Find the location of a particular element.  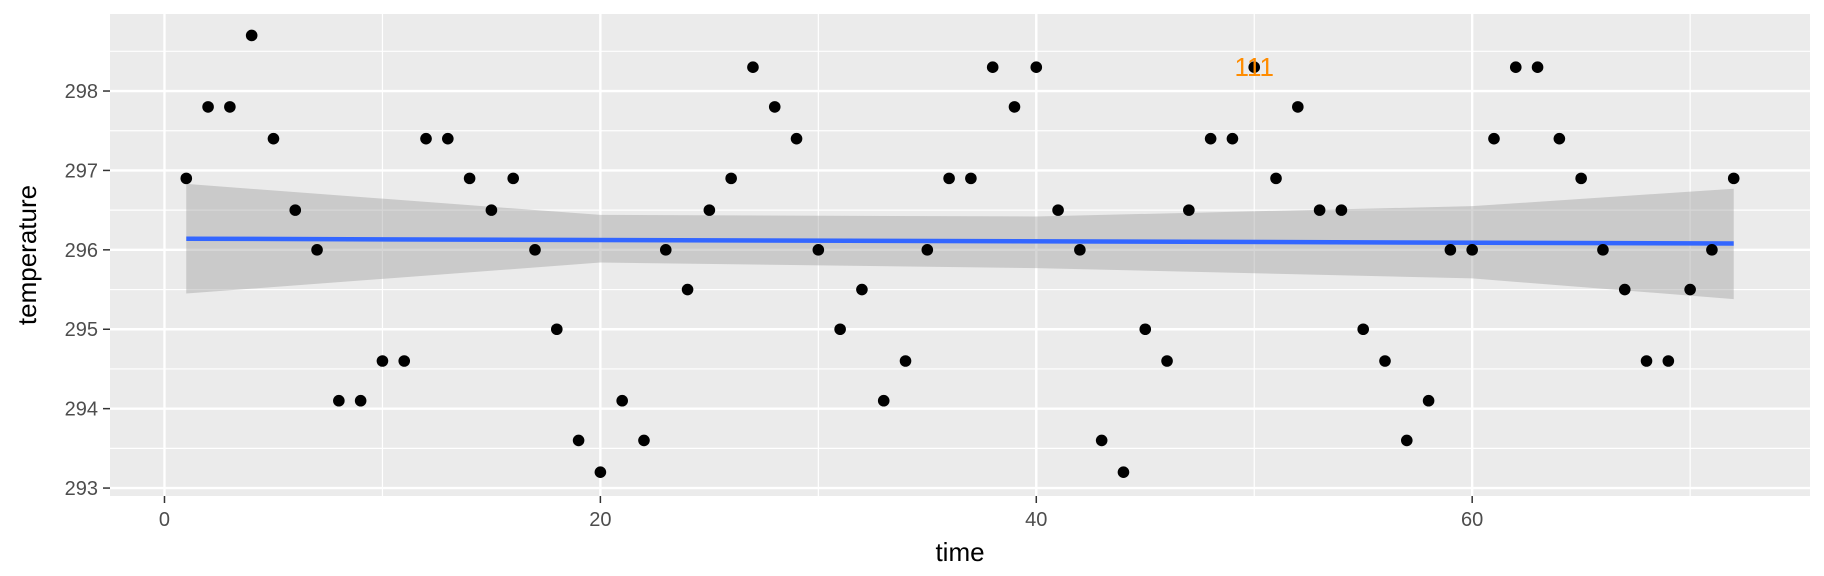

annotations: 111 is located at coordinates (1254, 67).